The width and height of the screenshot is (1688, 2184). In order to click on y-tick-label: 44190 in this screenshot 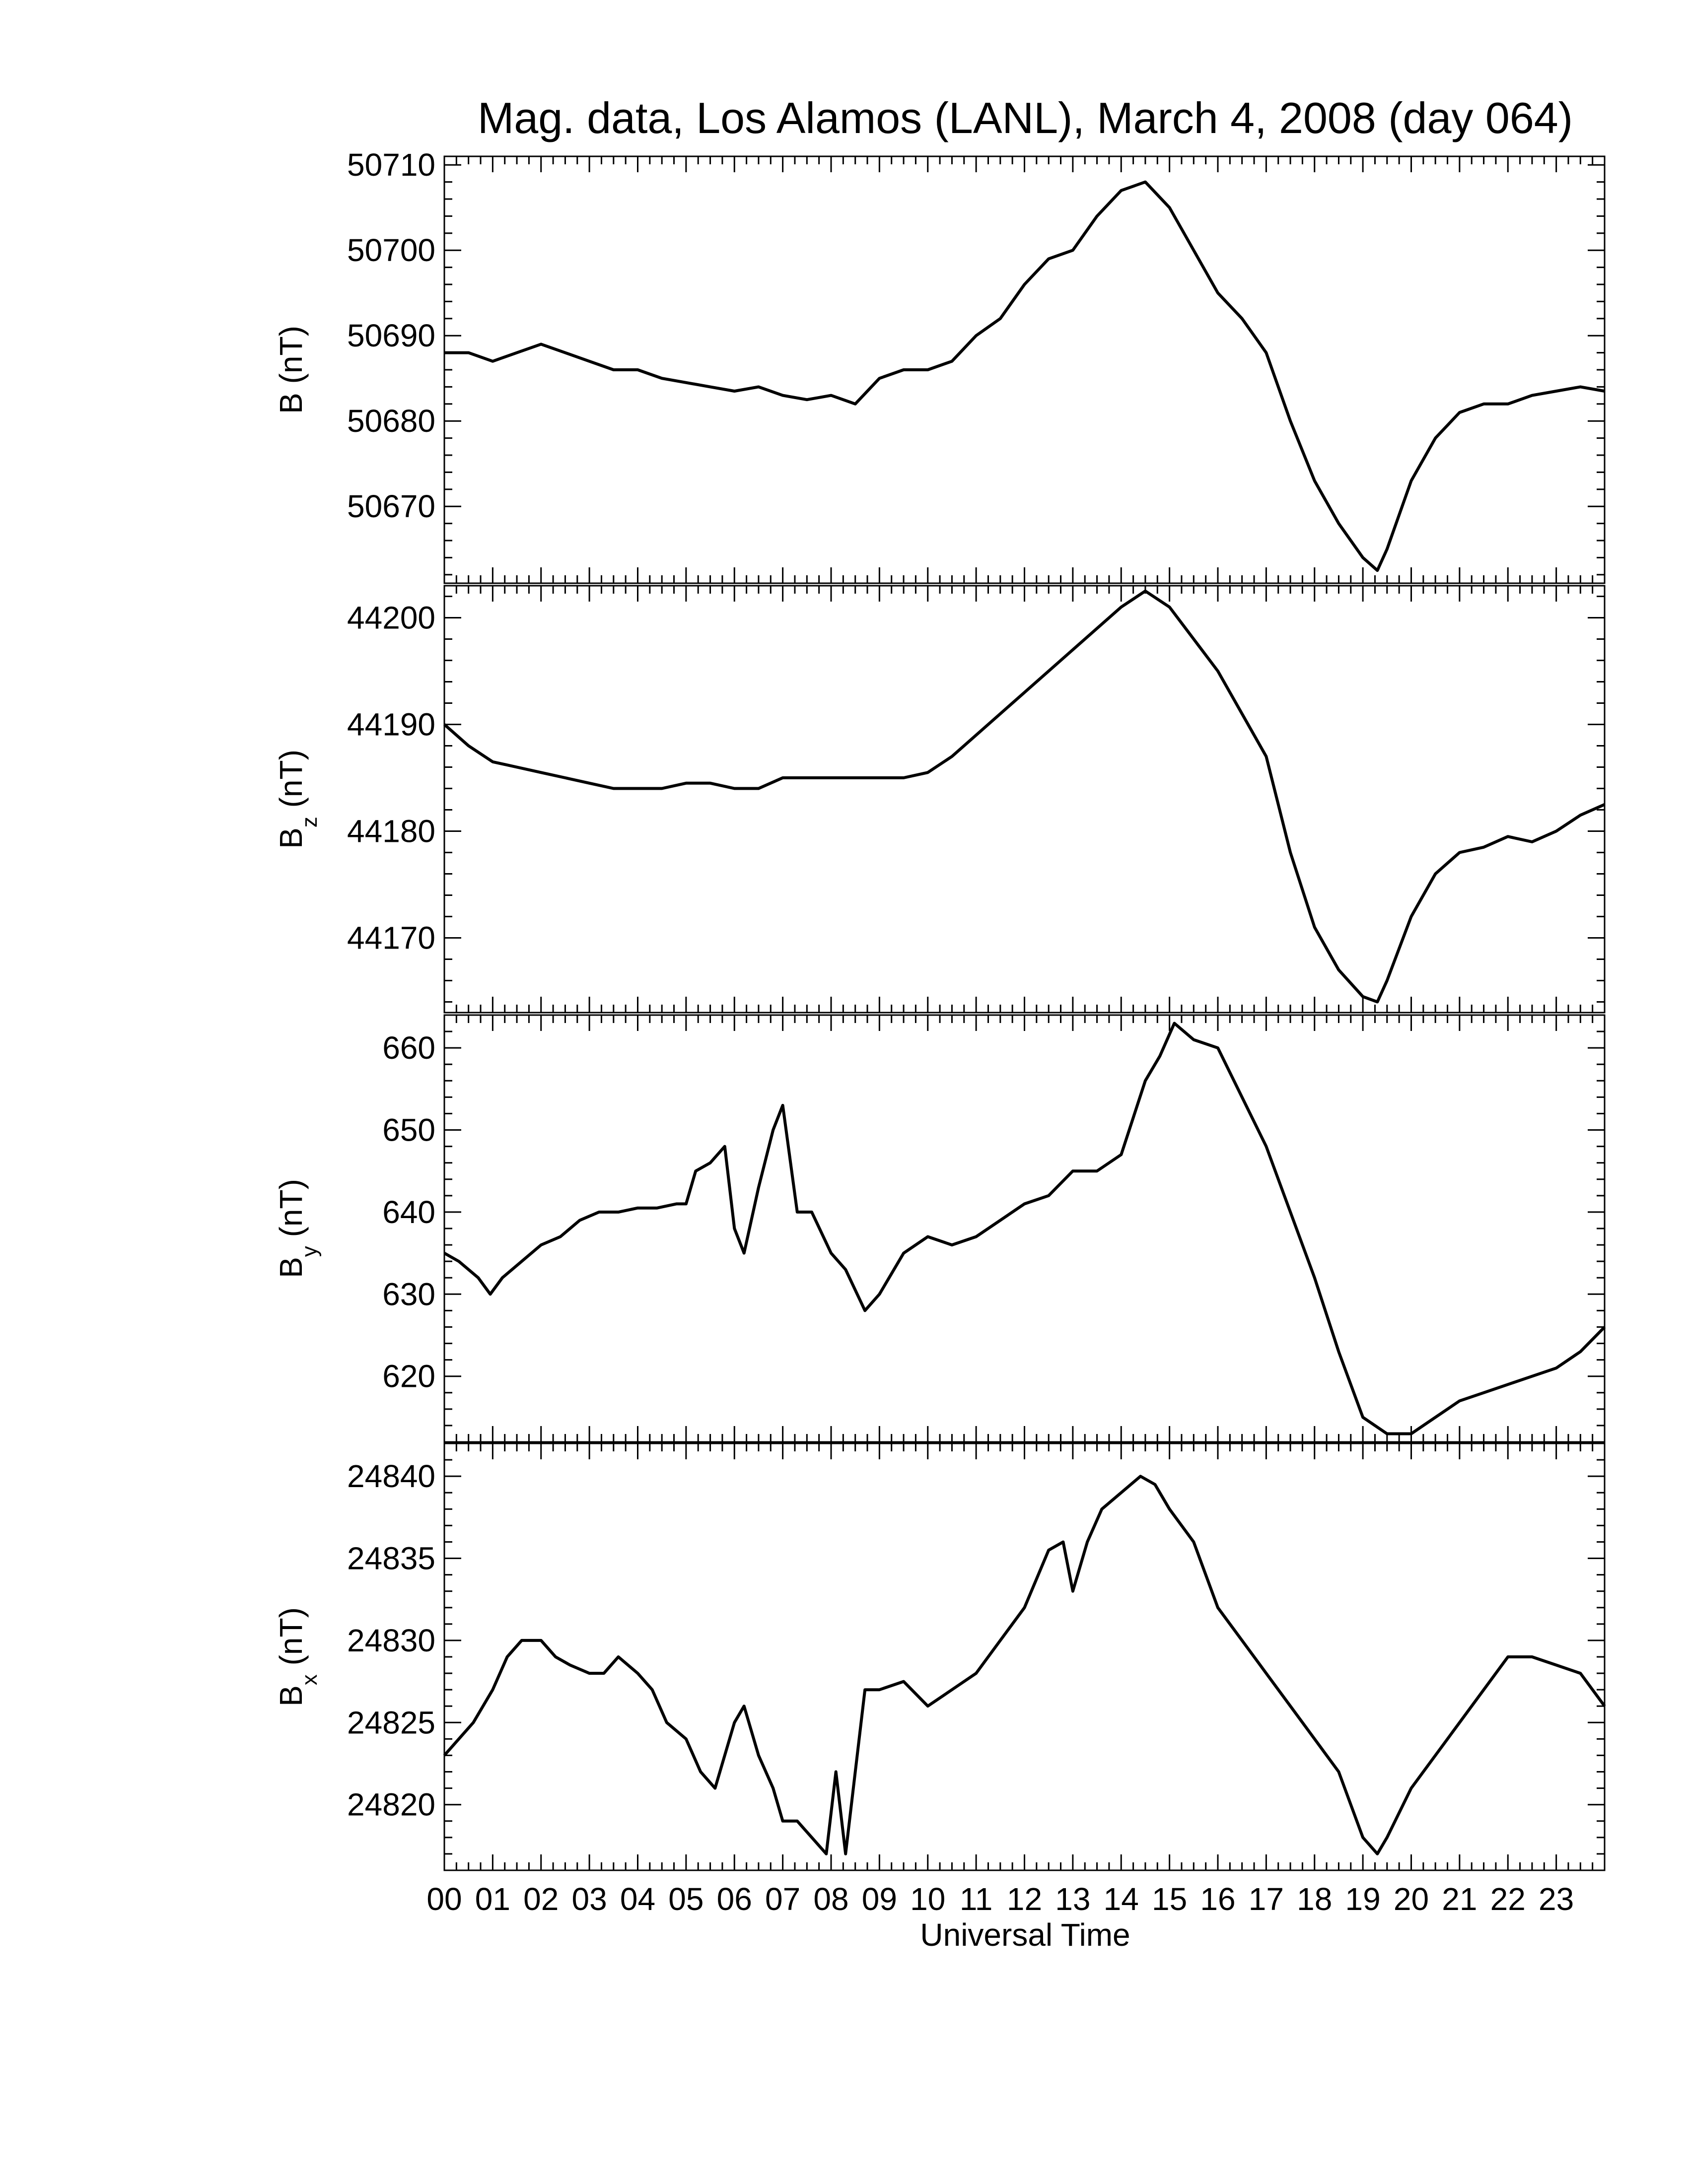, I will do `click(391, 725)`.